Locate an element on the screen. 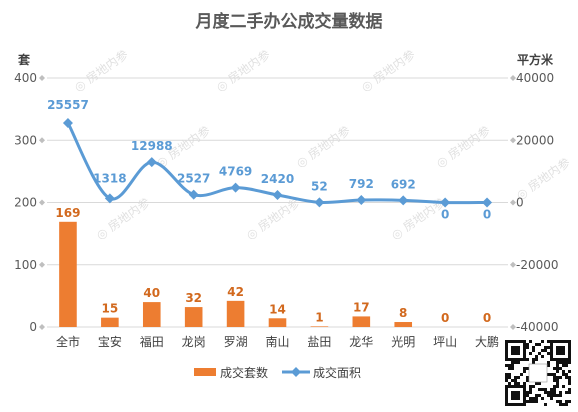 The image size is (578, 412). x-tick-label: 坪山 is located at coordinates (445, 342).